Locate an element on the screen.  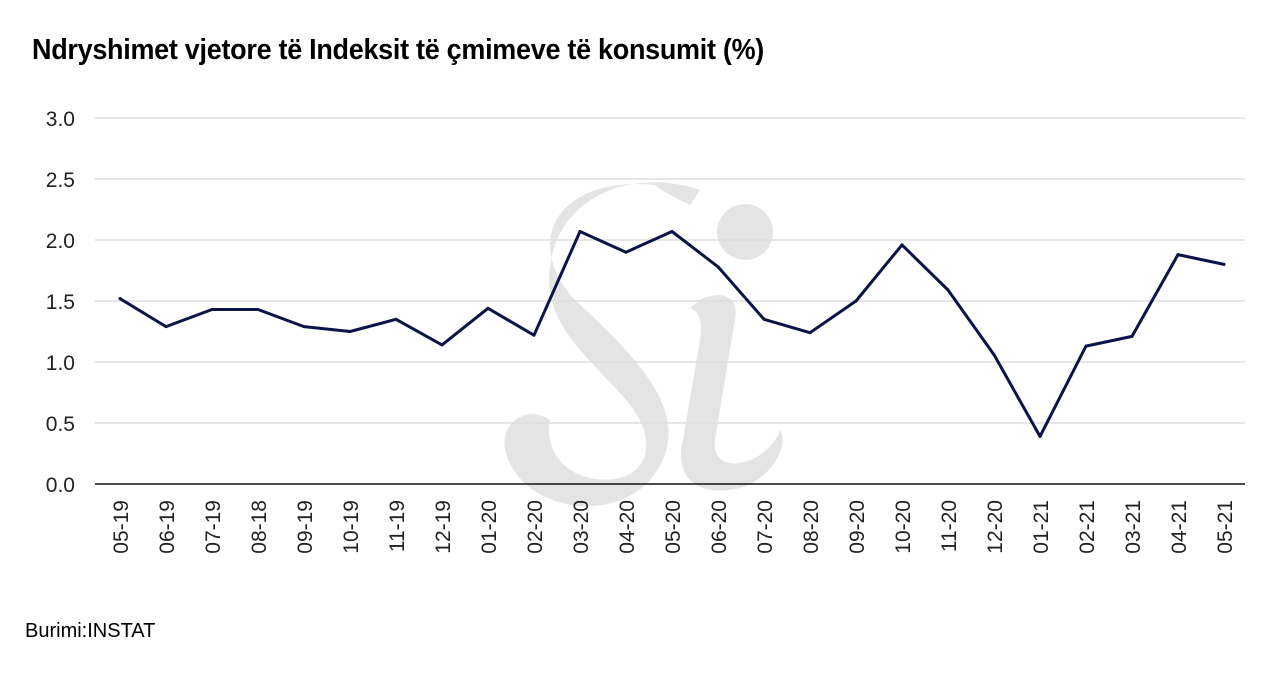
x-tick-label: 10-19 is located at coordinates (351, 527).